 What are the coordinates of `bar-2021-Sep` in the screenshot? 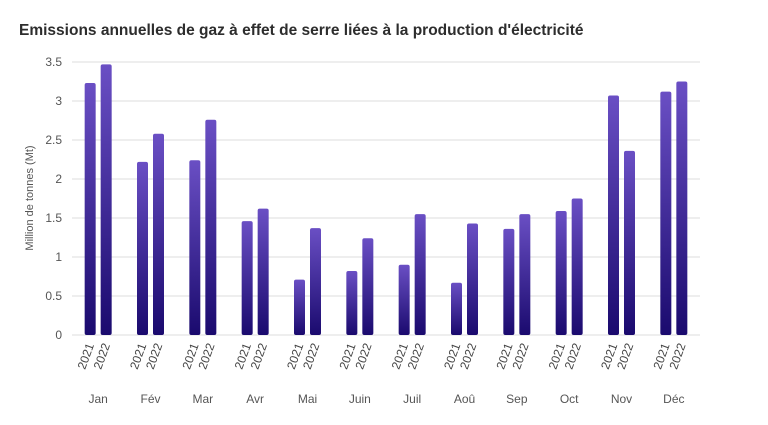 It's located at (509, 281).